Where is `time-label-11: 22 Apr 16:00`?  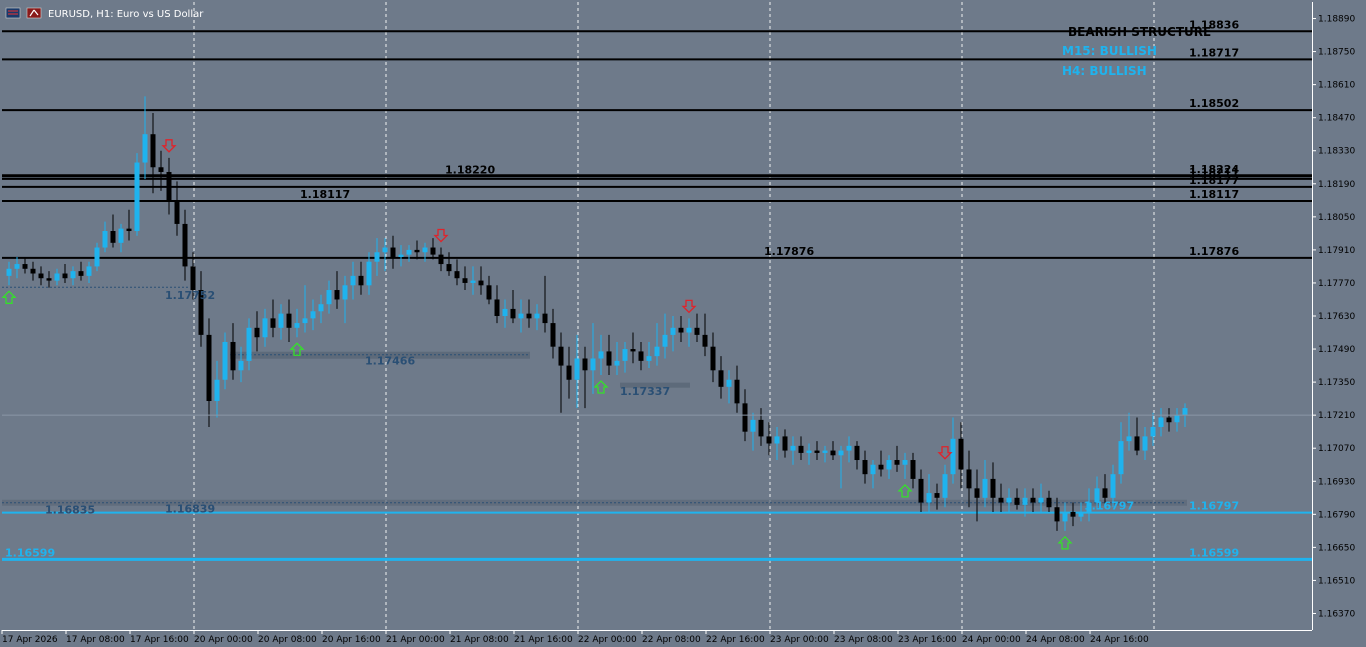 time-label-11: 22 Apr 16:00 is located at coordinates (735, 640).